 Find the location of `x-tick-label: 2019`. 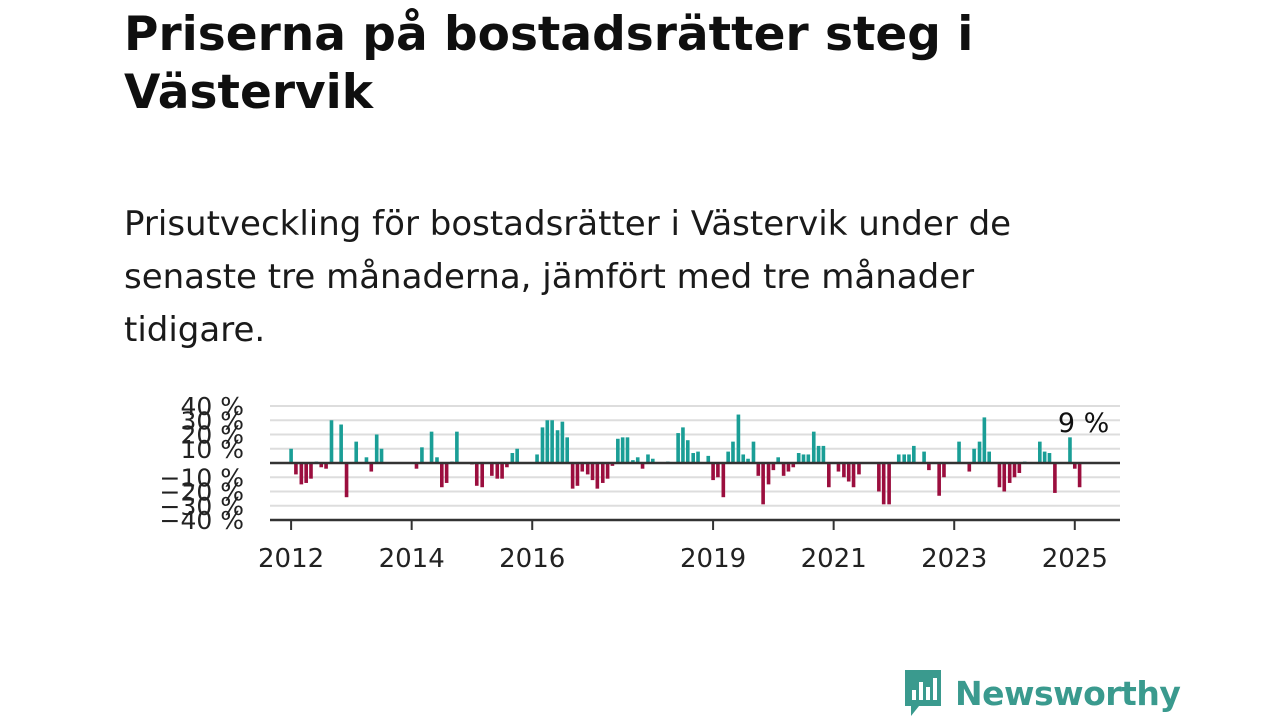

x-tick-label: 2019 is located at coordinates (713, 559).